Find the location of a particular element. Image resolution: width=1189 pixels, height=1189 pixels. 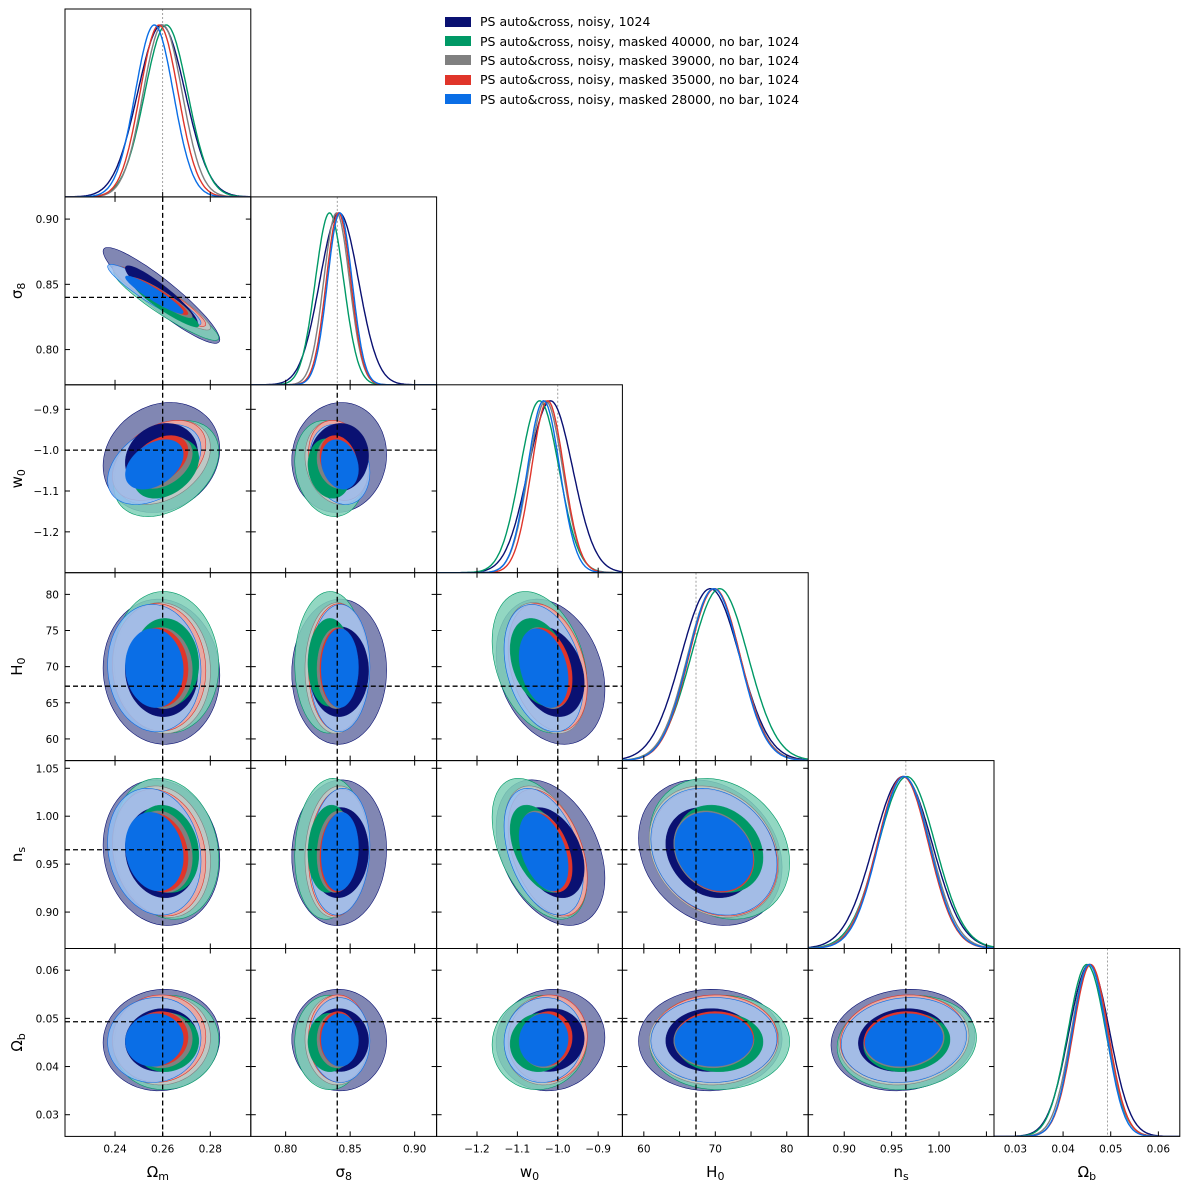

y-tick-label: −1.0 is located at coordinates (47, 451).